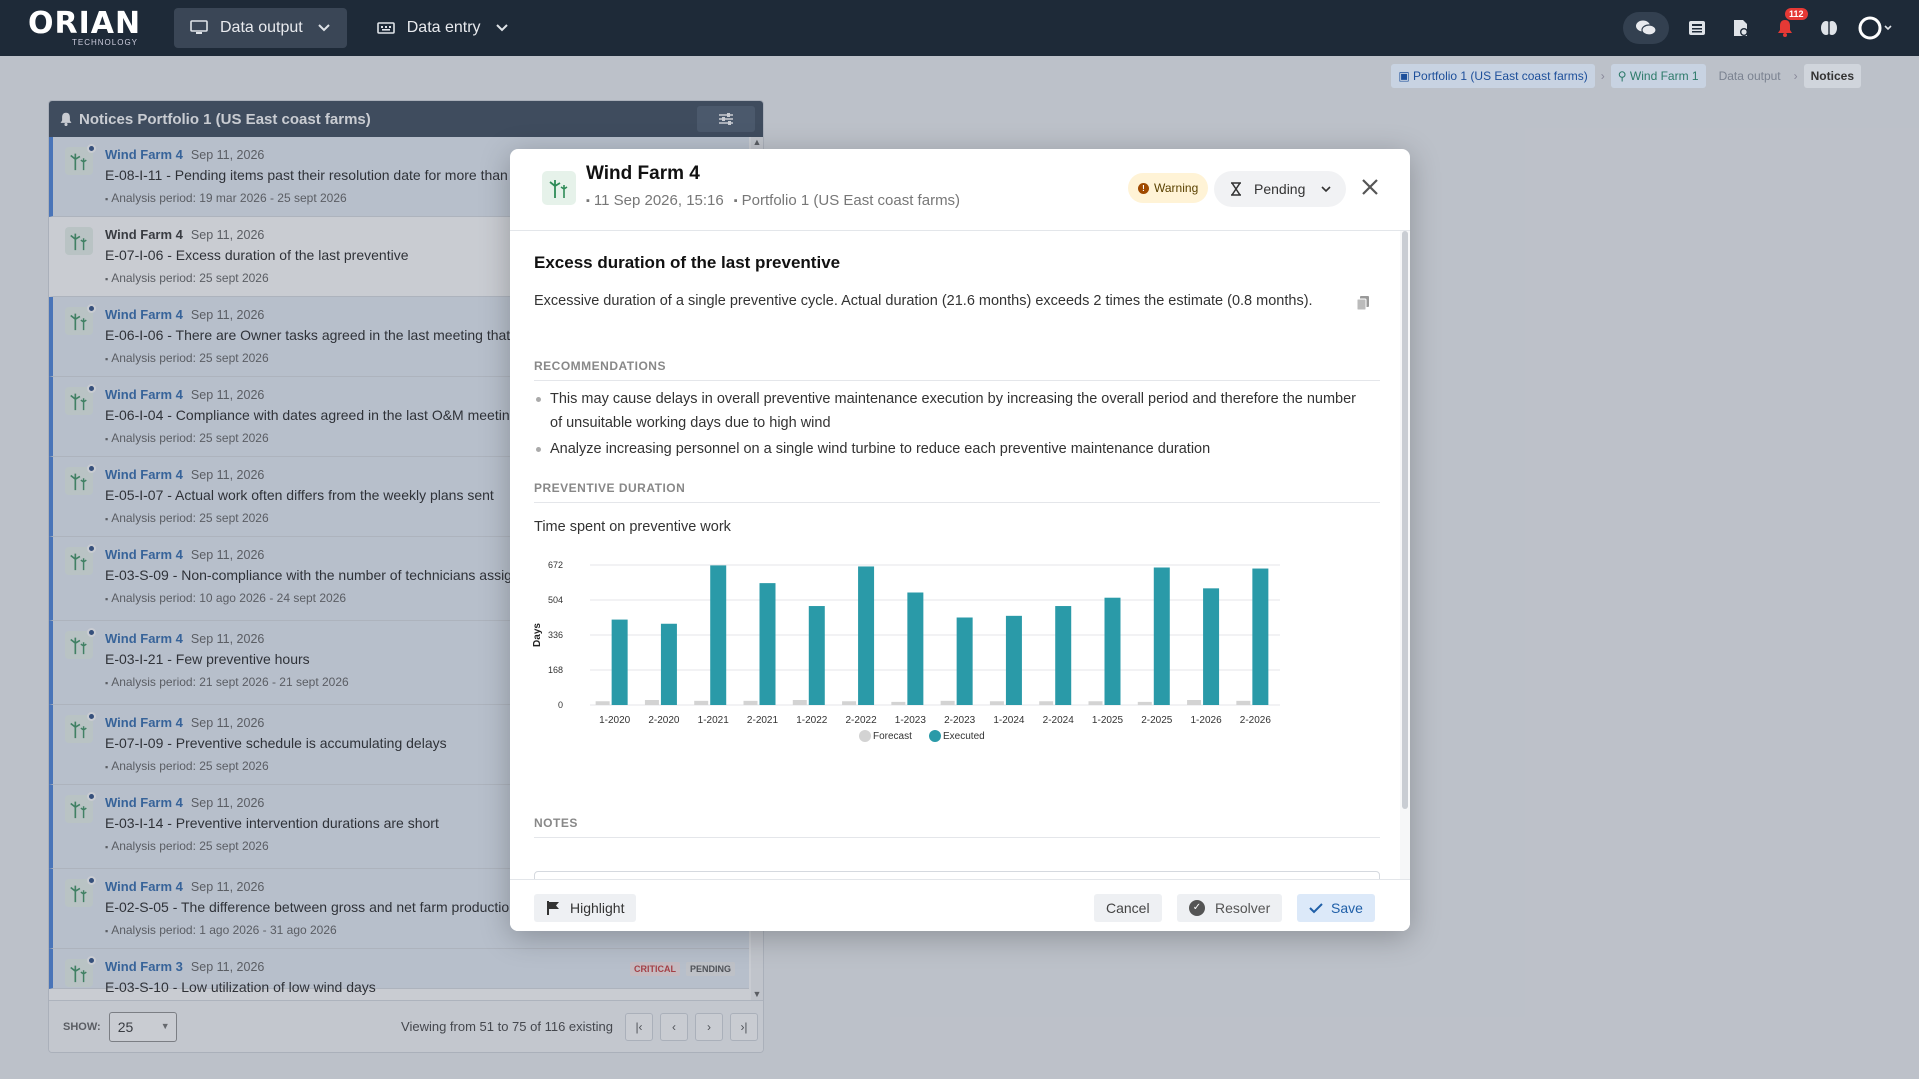 The image size is (1919, 1079). What do you see at coordinates (674, 1026) in the screenshot?
I see `prev-page-button: ‹` at bounding box center [674, 1026].